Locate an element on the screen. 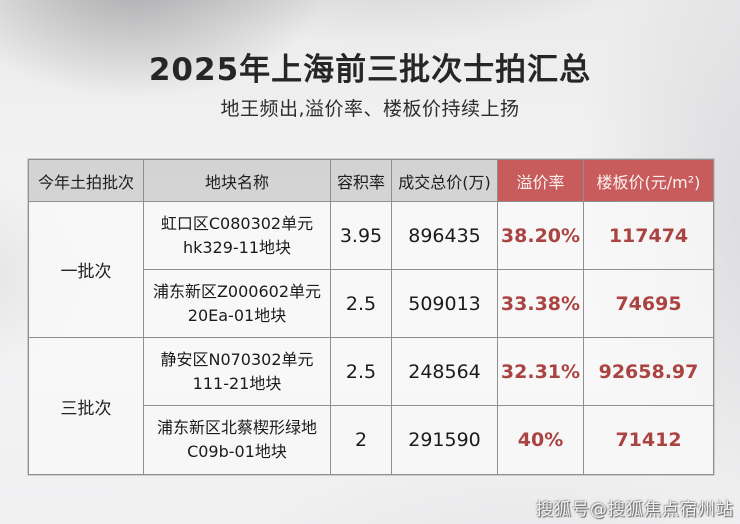  plot-name-line1: 浦东新区北蔡楔形绿地 is located at coordinates (236, 427).